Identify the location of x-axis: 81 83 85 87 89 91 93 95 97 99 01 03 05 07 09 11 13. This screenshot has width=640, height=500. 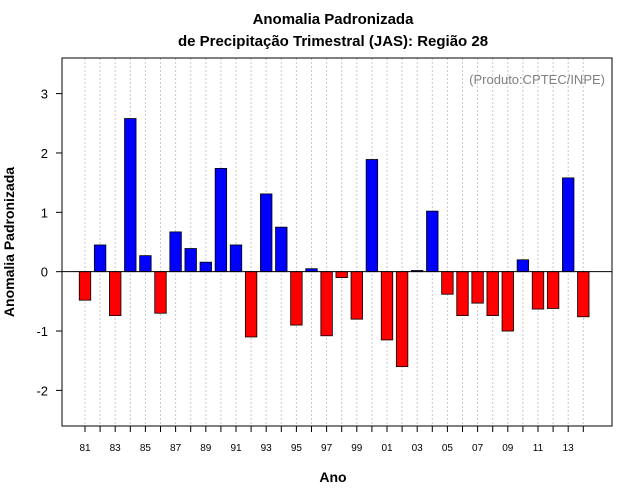
(331, 440).